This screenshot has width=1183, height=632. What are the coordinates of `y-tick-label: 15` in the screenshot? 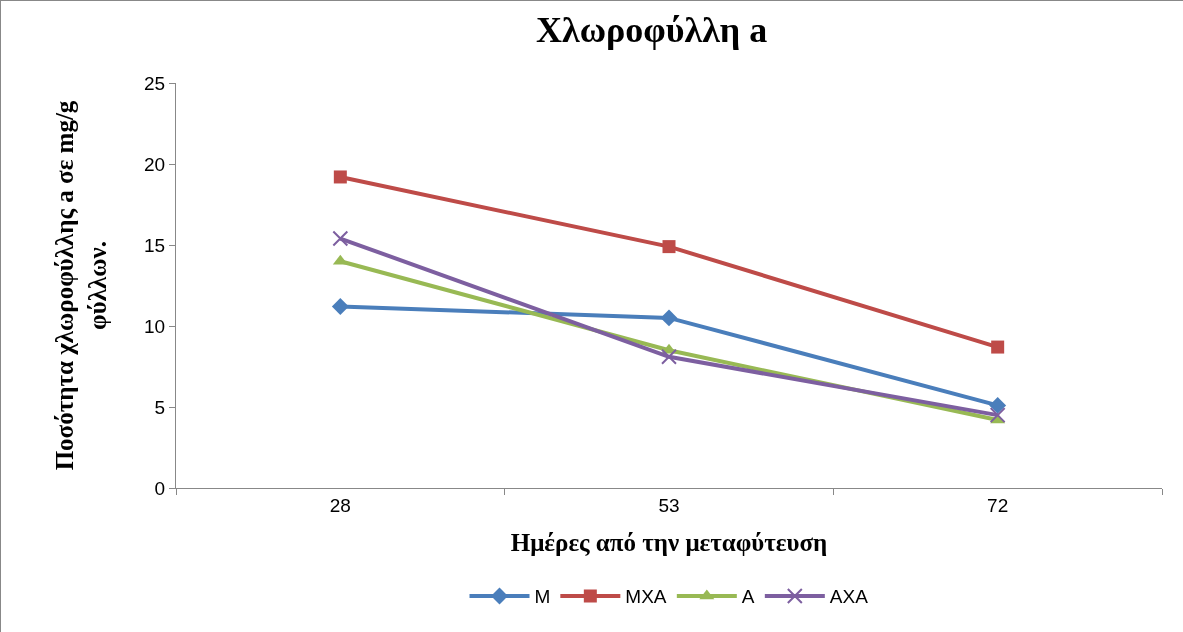 It's located at (155, 245).